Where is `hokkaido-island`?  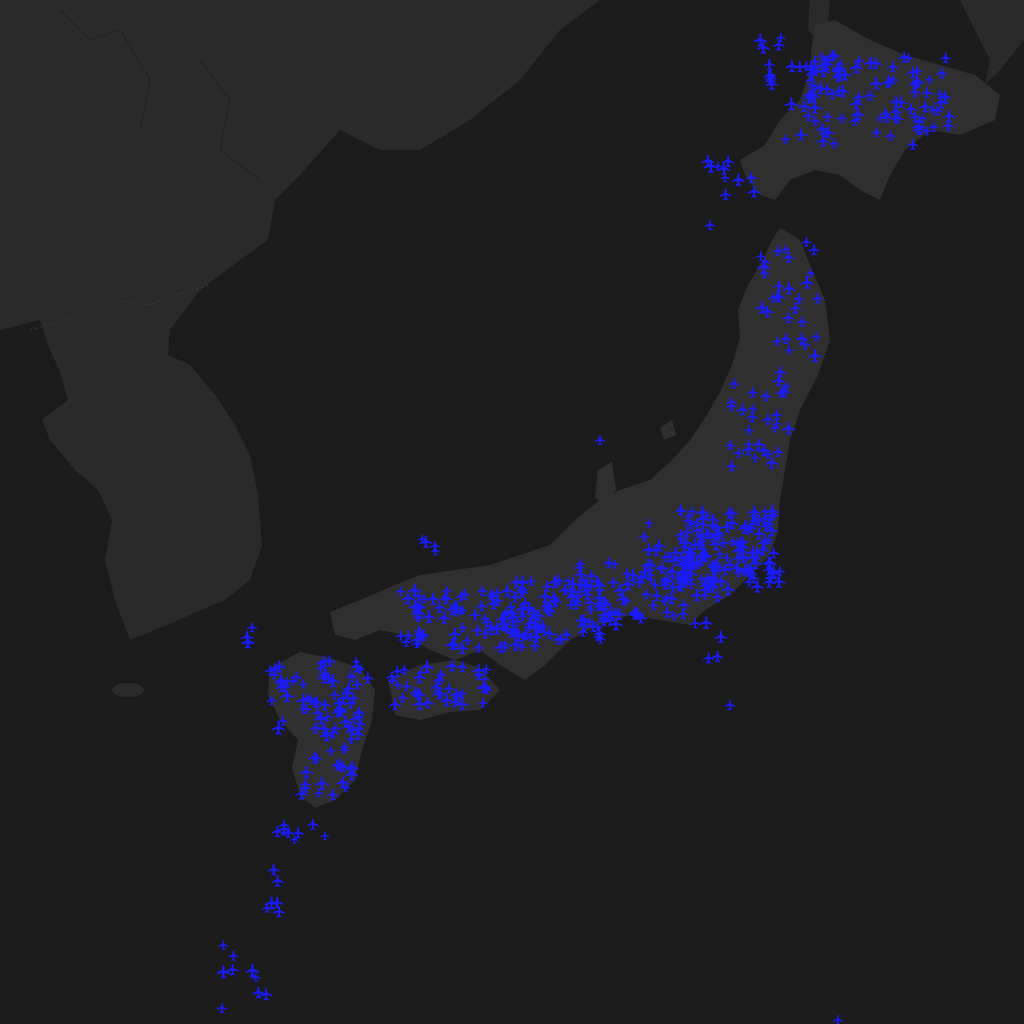 hokkaido-island is located at coordinates (870, 110).